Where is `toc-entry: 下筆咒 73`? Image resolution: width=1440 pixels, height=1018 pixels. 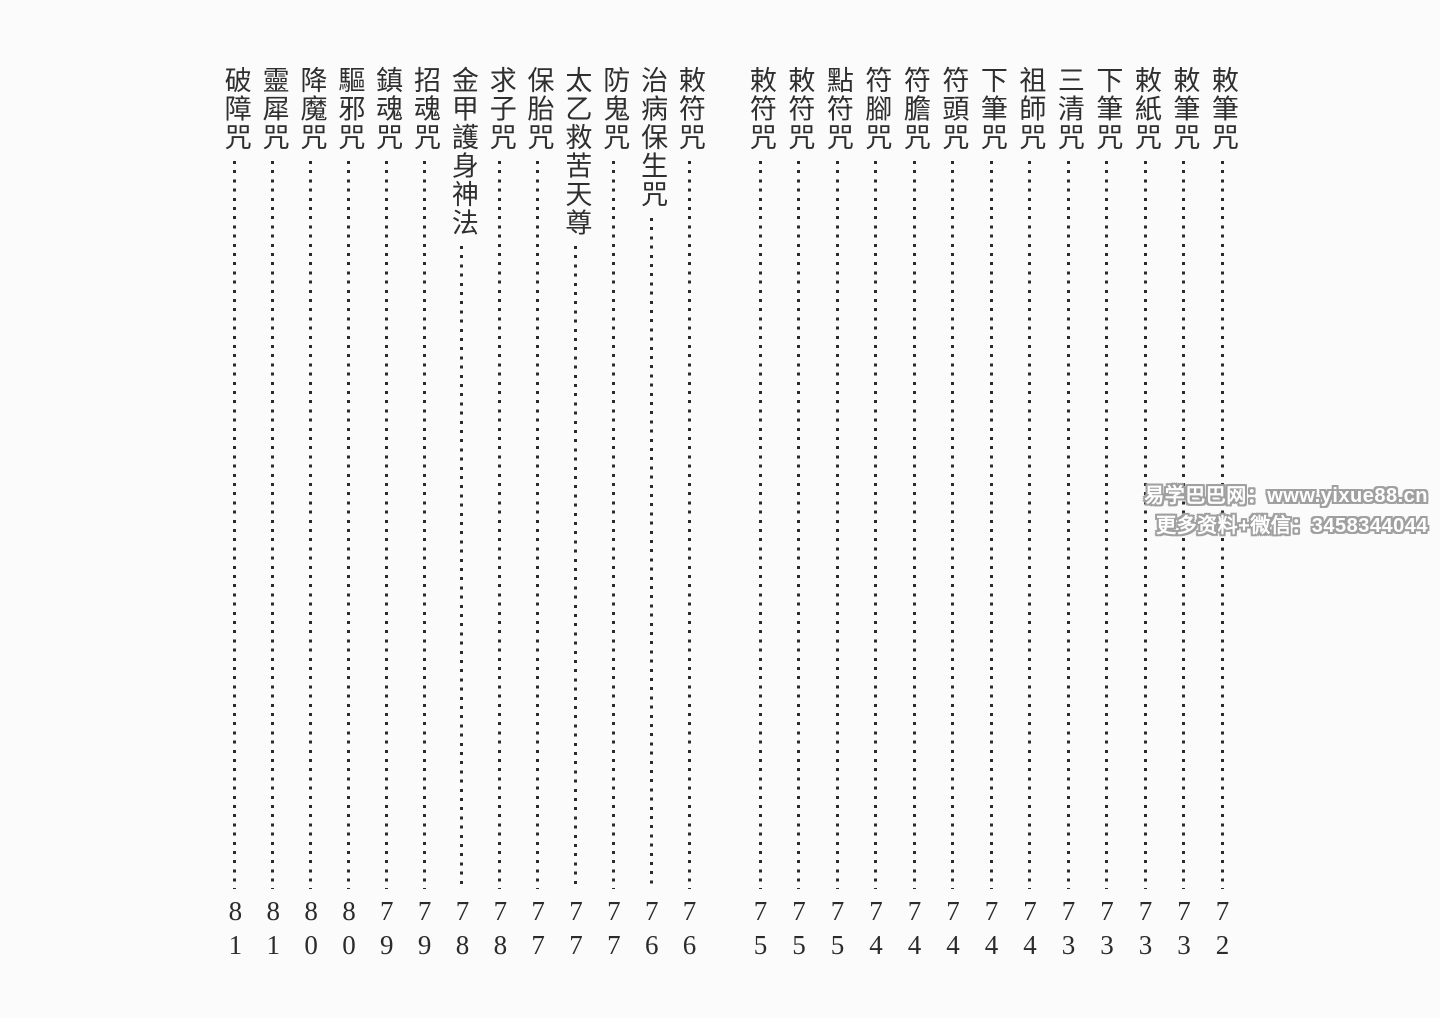 toc-entry: 下筆咒 73 is located at coordinates (1107, 515).